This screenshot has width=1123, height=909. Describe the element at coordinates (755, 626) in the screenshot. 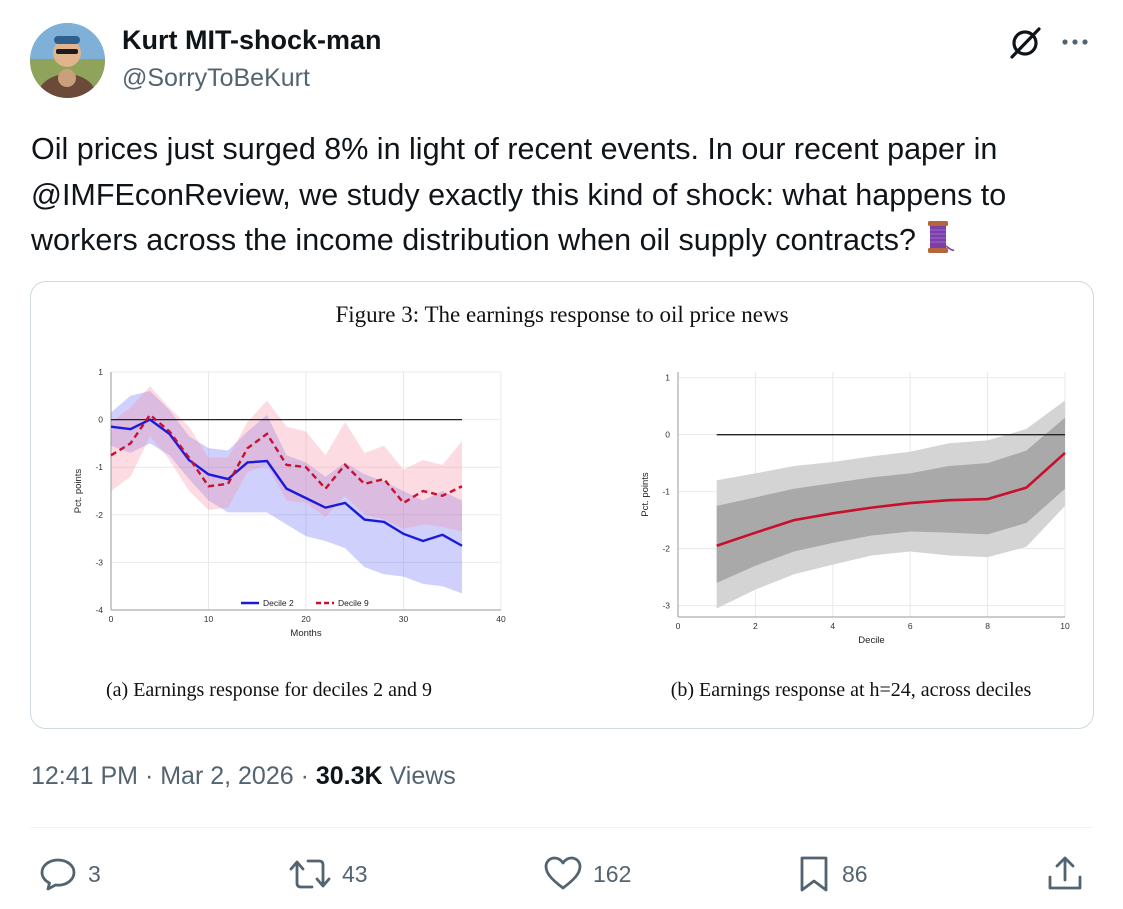

I see `x-tick-label: 2` at that location.